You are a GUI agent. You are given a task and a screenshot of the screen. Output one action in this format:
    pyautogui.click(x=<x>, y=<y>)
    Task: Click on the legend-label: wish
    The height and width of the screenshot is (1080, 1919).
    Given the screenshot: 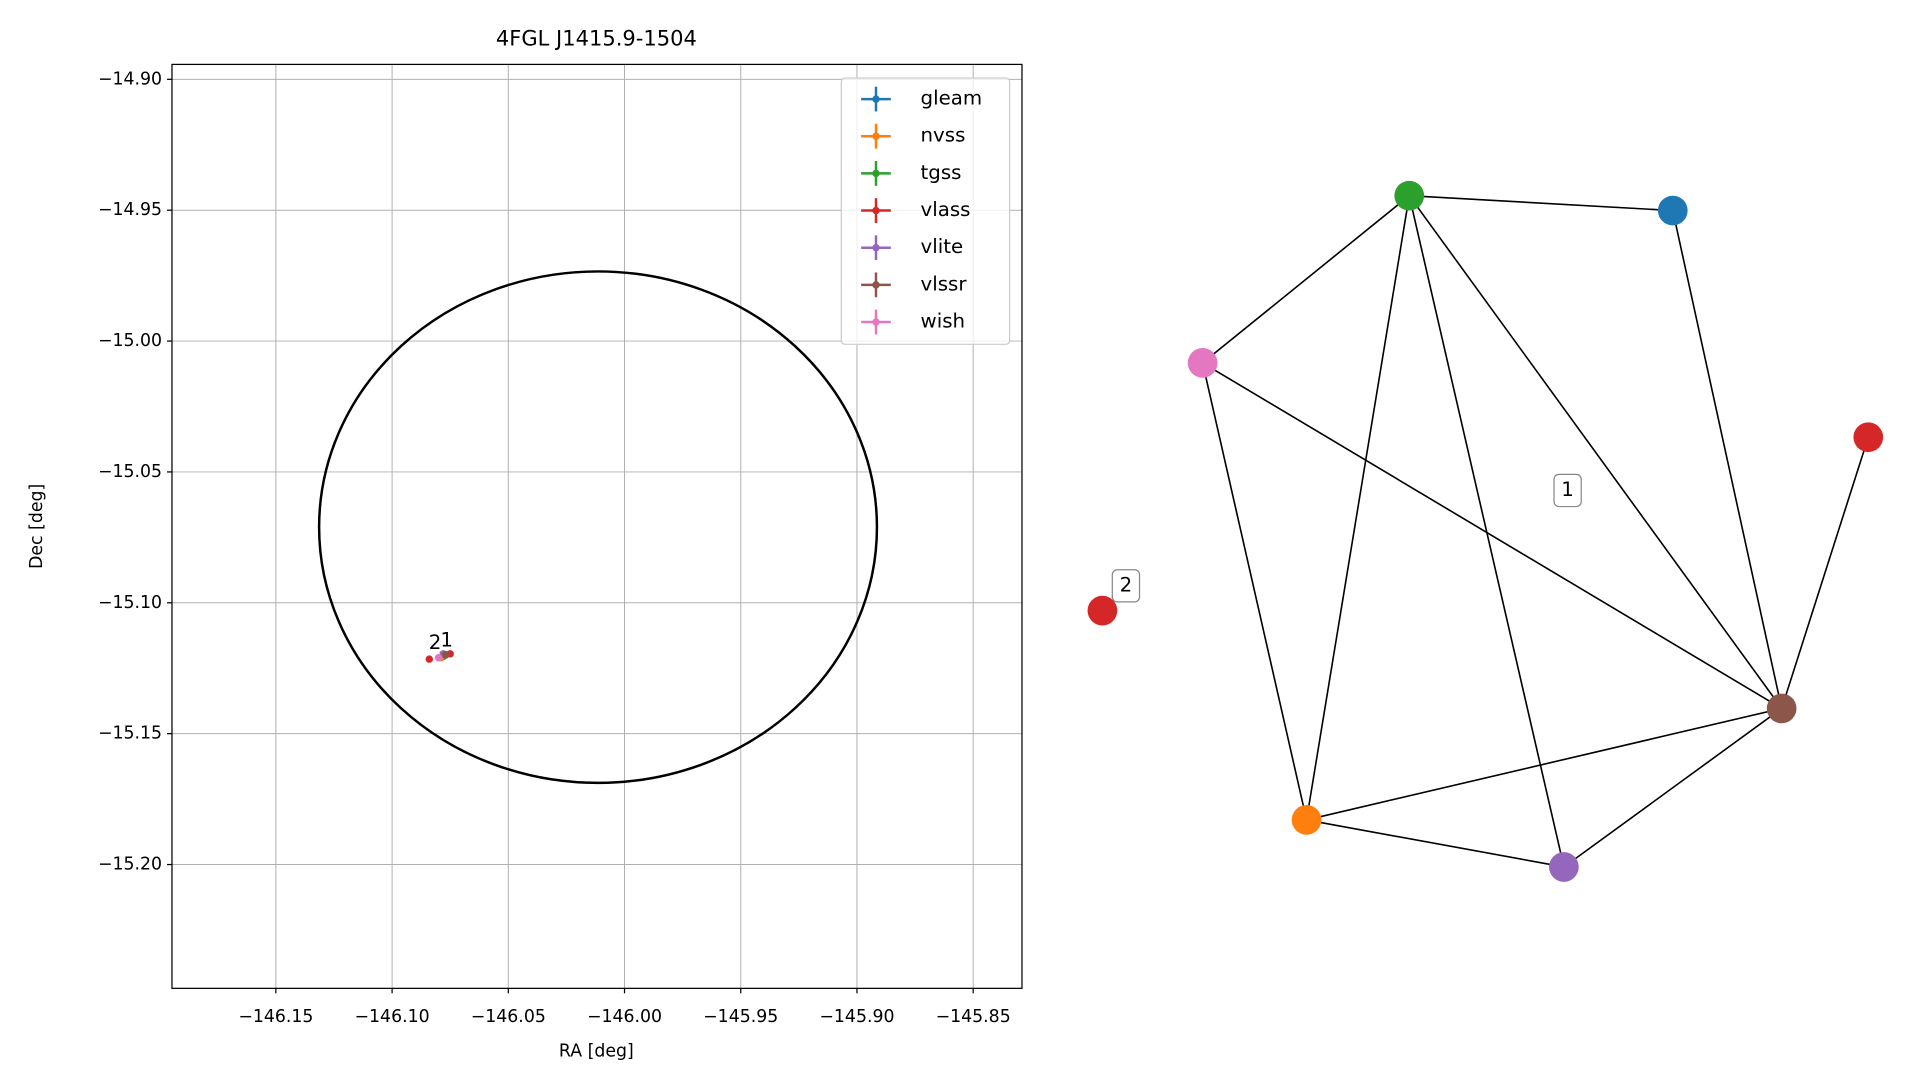 What is the action you would take?
    pyautogui.click(x=943, y=321)
    